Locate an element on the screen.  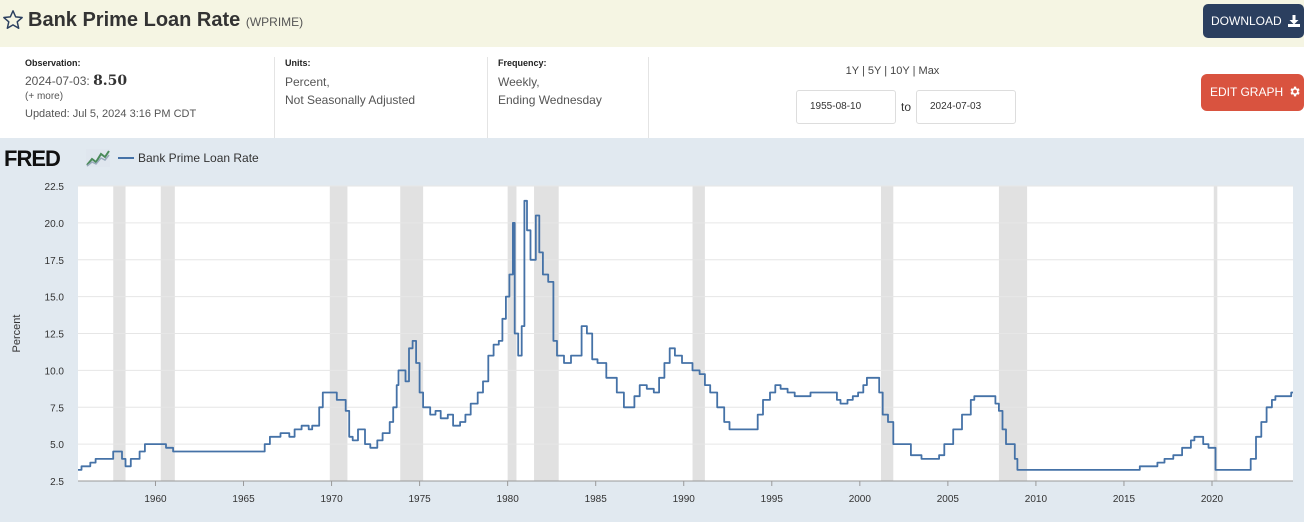
y-tick-label: 20.0 is located at coordinates (55, 224).